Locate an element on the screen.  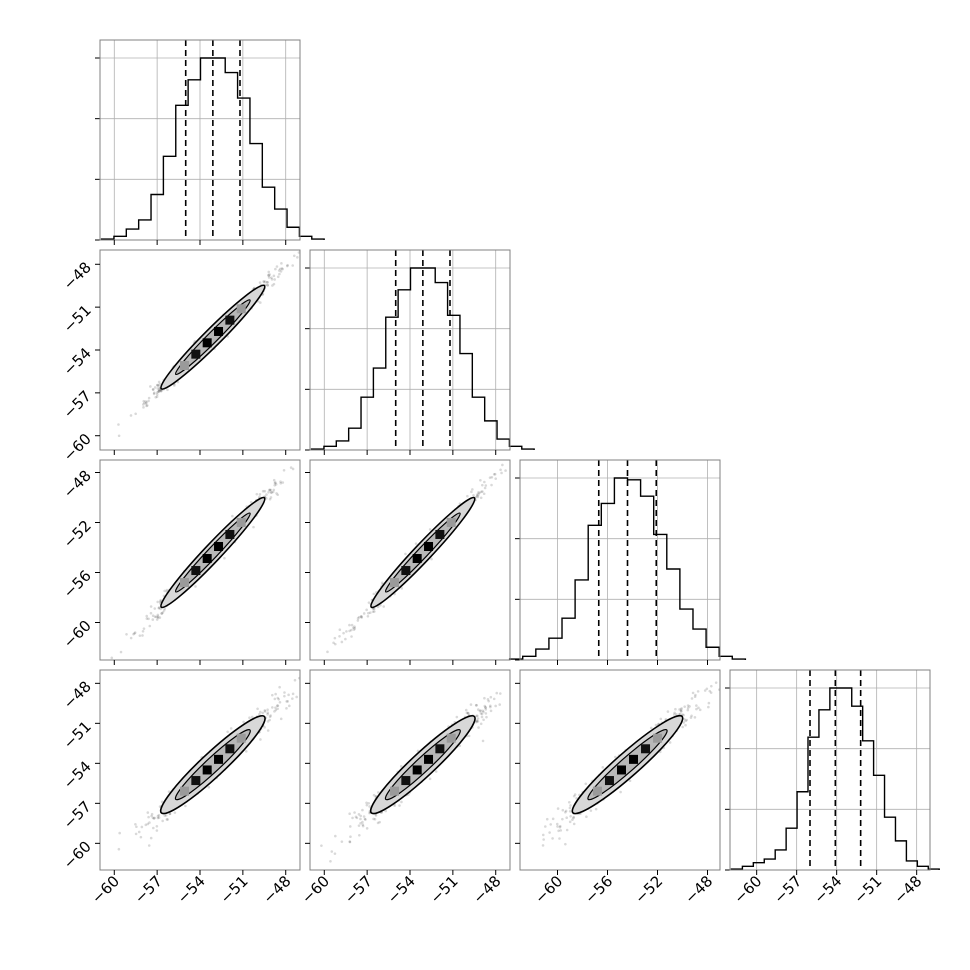
y-tick-label: −51 is located at coordinates (77, 734).